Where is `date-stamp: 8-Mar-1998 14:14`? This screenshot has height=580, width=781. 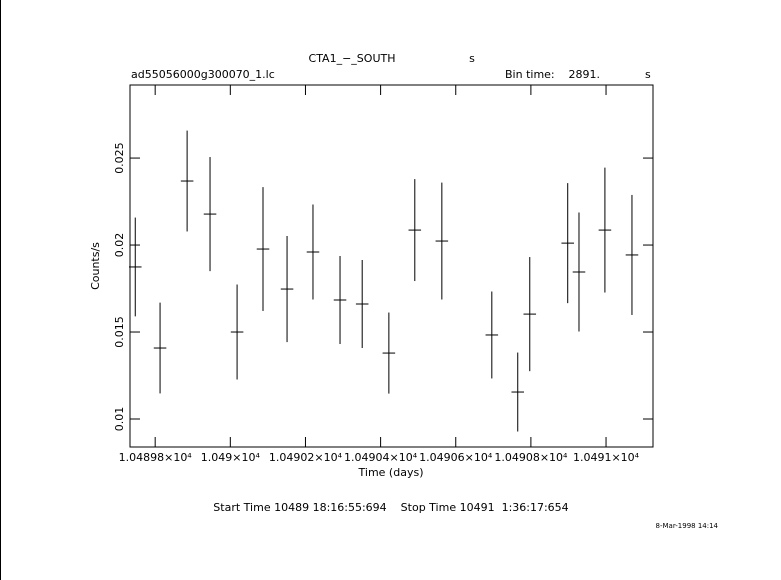 date-stamp: 8-Mar-1998 14:14 is located at coordinates (687, 526).